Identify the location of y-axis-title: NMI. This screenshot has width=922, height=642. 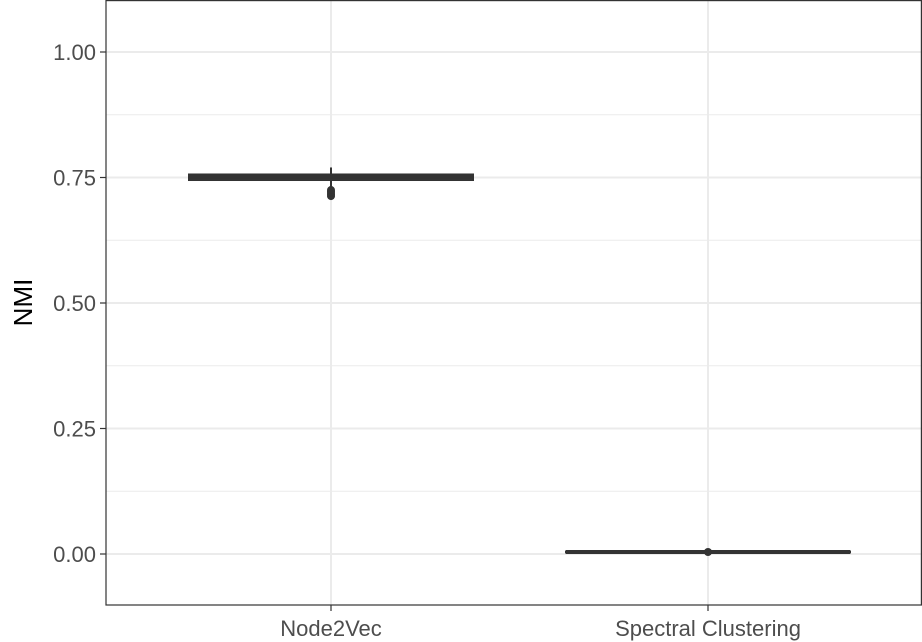
(23, 303).